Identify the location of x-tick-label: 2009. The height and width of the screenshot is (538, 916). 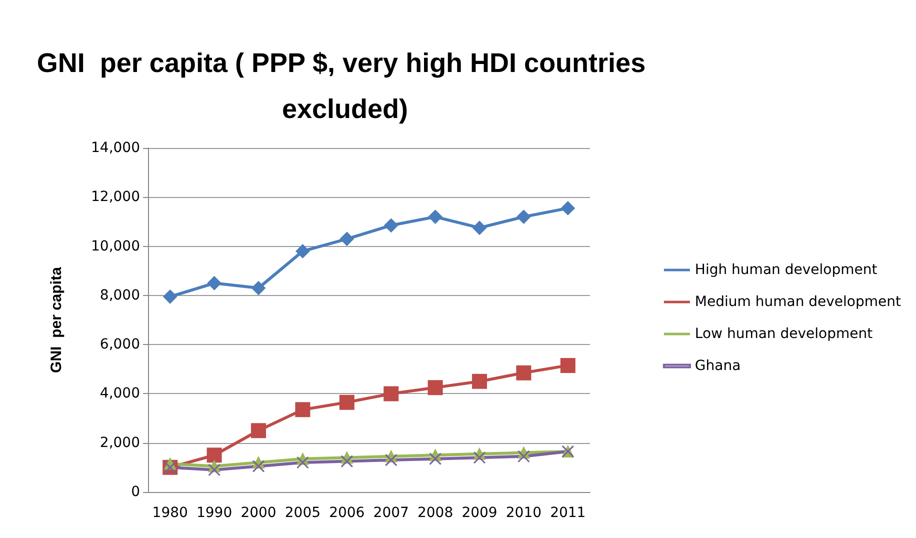
(480, 513).